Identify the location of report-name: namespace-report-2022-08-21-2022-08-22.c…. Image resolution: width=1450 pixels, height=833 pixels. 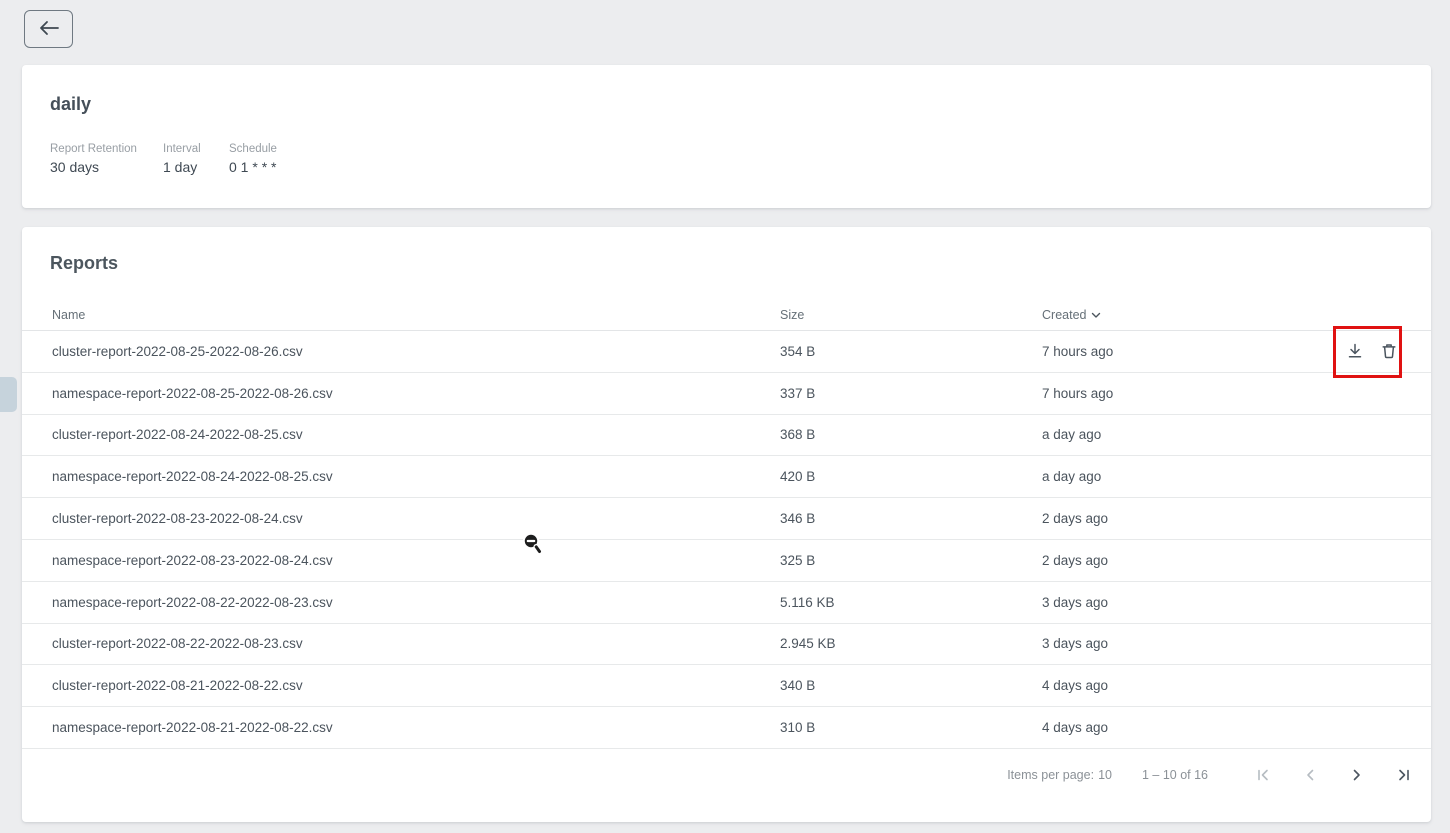
(192, 728).